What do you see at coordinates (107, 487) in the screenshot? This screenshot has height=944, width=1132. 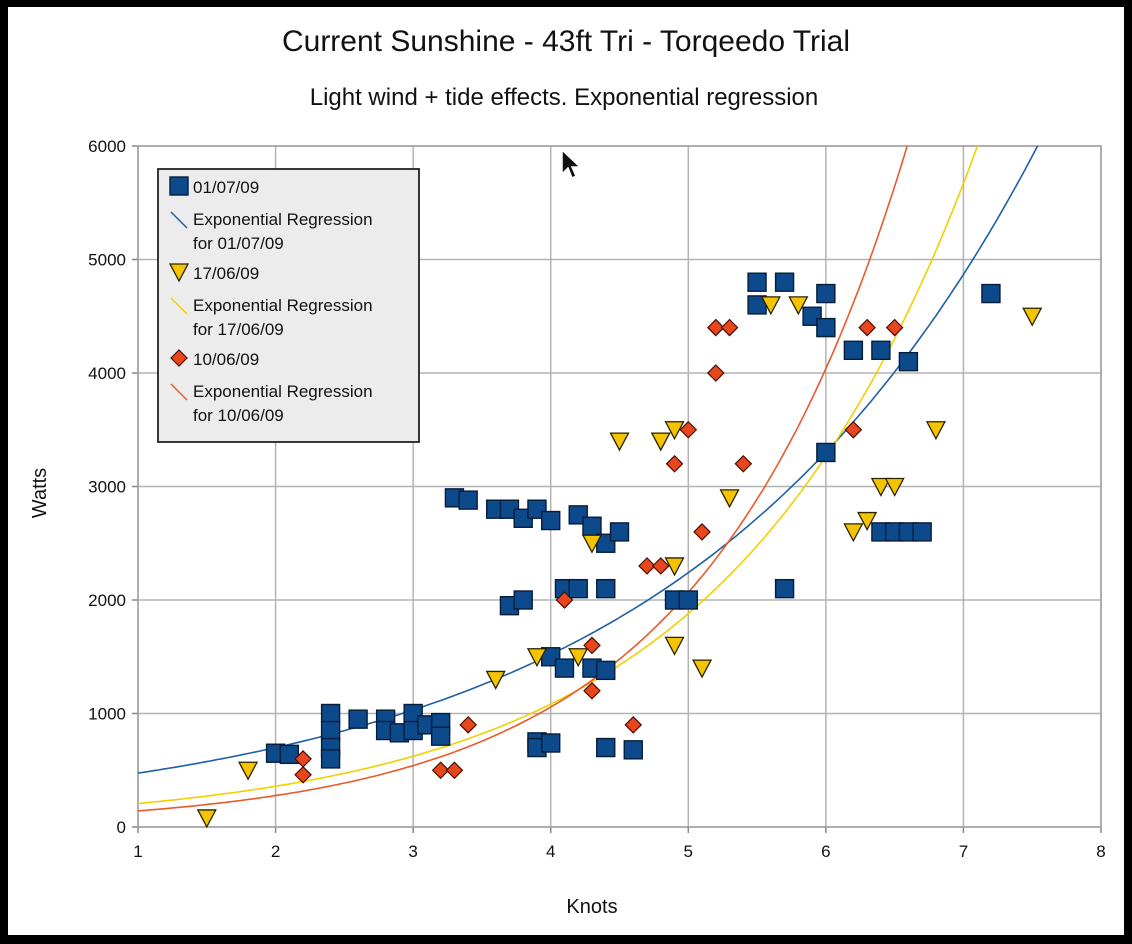 I see `y-tick-label: 3000` at bounding box center [107, 487].